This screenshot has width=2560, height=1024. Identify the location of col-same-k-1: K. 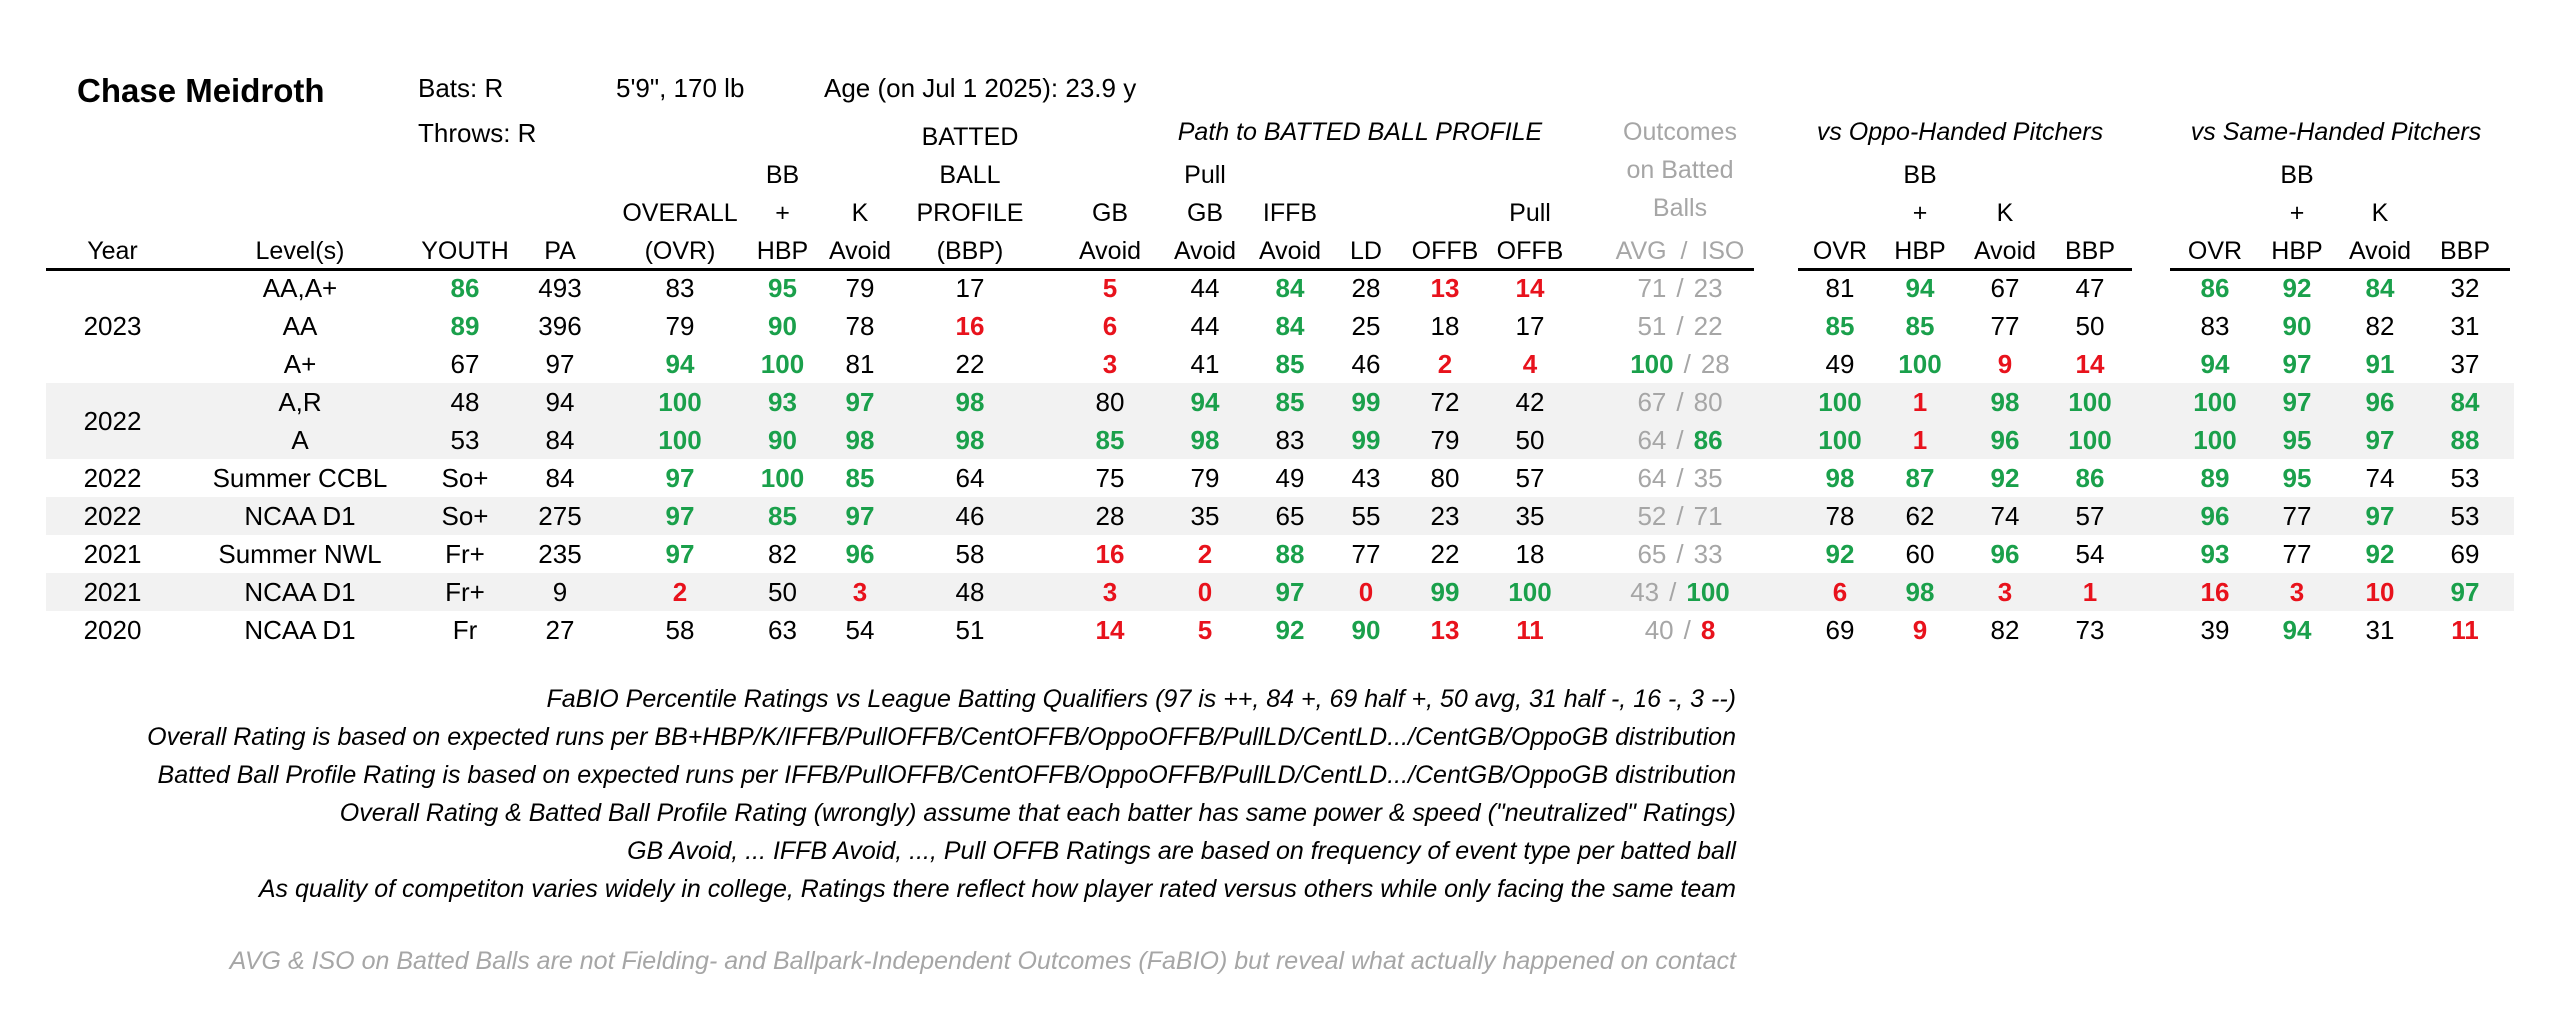
(2380, 213).